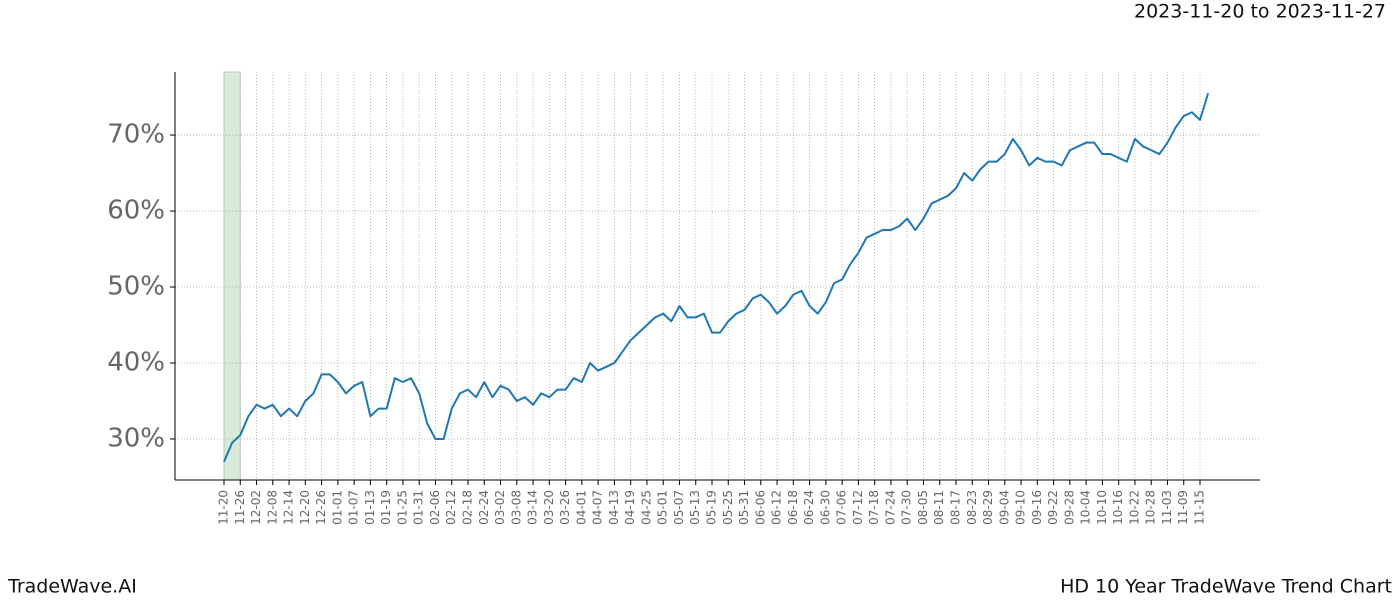 Image resolution: width=1400 pixels, height=600 pixels. What do you see at coordinates (760, 507) in the screenshot?
I see `x-tick-label: 06-06` at bounding box center [760, 507].